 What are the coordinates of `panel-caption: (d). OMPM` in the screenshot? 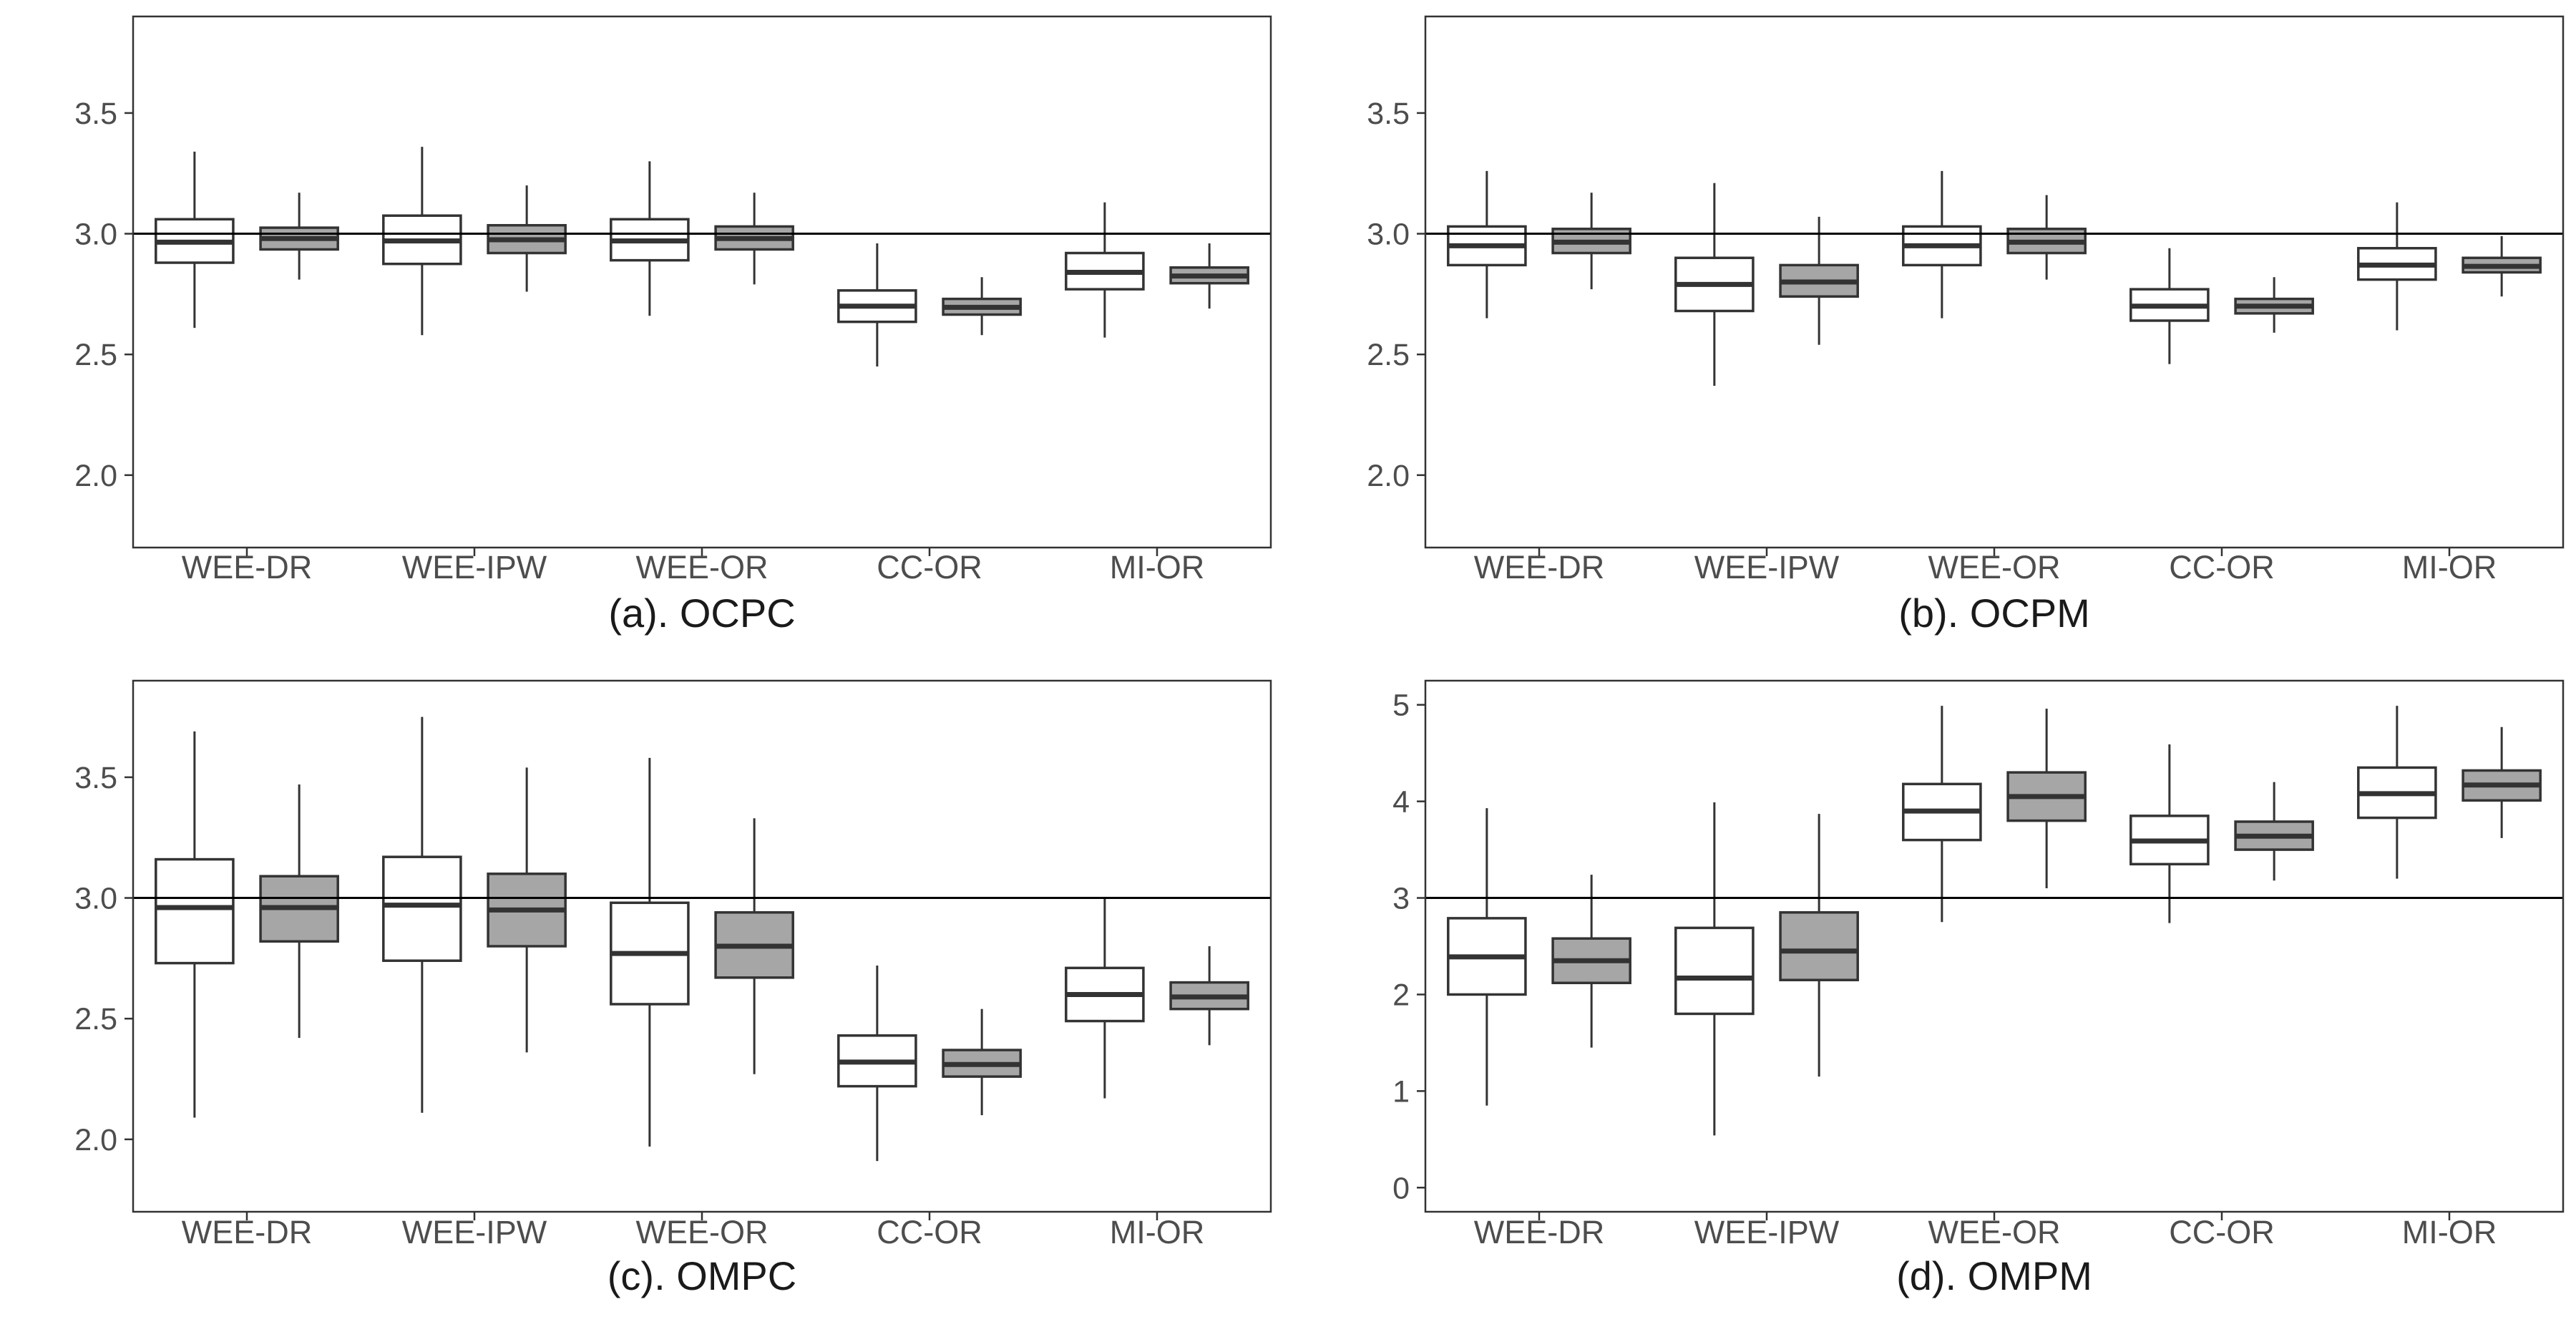 It's located at (1994, 1275).